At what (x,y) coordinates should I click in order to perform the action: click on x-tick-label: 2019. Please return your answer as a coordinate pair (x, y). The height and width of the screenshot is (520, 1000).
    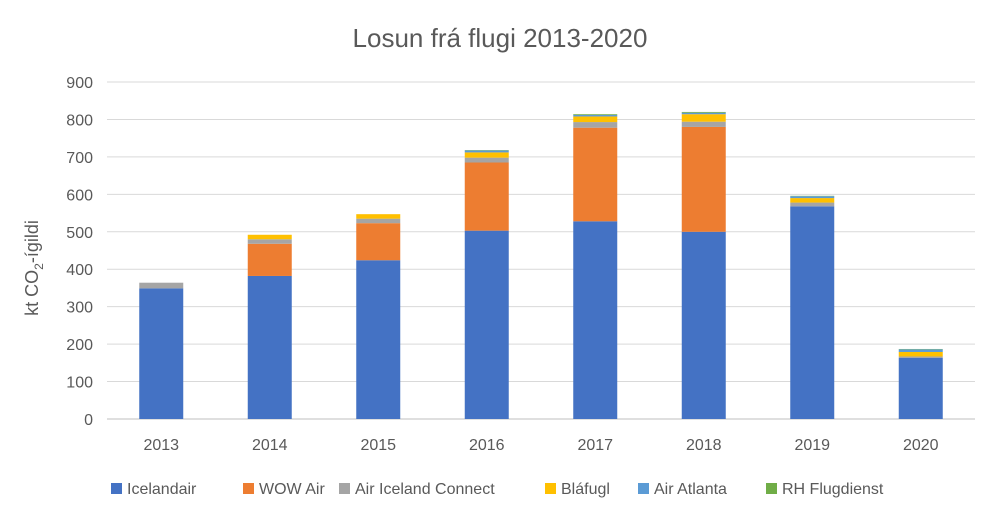
    Looking at the image, I should click on (812, 445).